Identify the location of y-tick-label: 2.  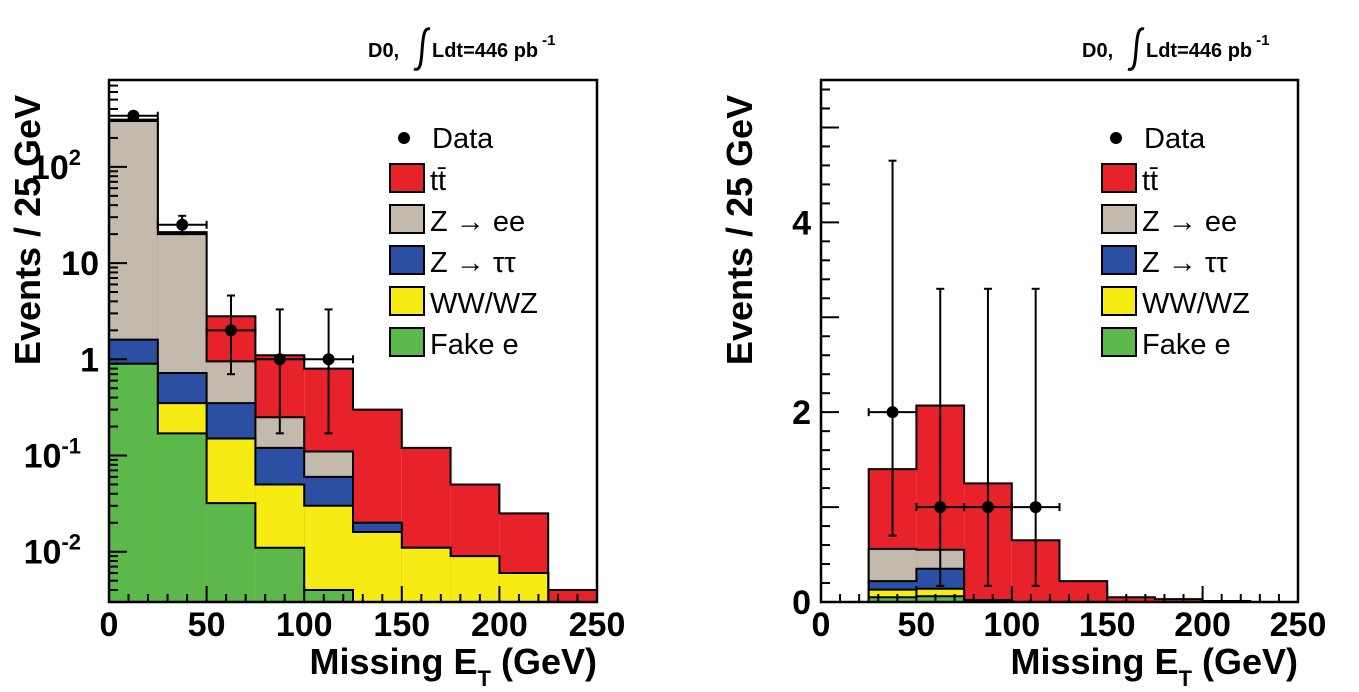
(801, 413).